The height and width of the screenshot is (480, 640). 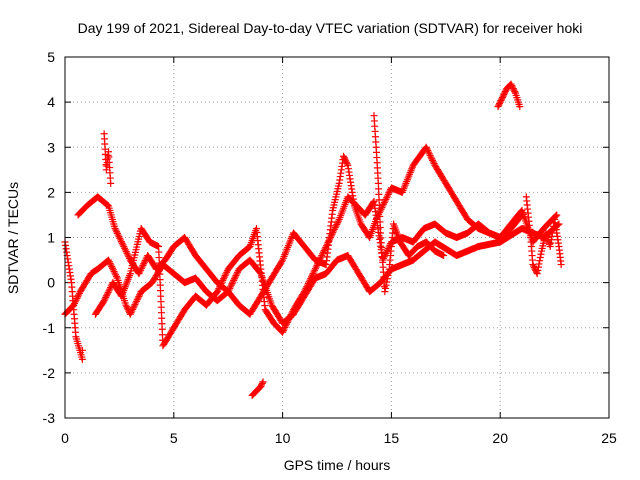 I want to click on x-tick-label: 0, so click(x=65, y=438).